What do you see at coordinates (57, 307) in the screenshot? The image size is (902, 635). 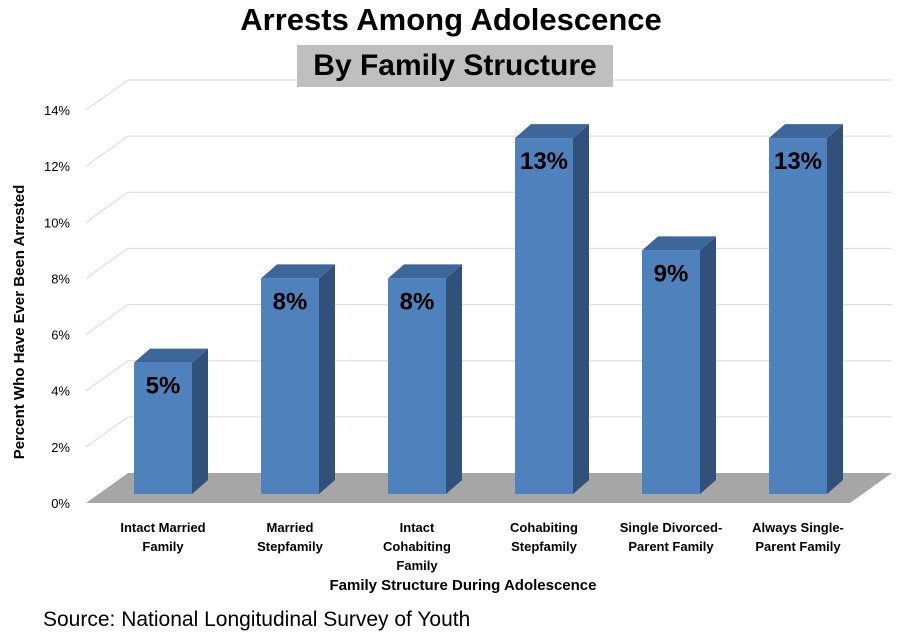 I see `y-axis-ticks: 0% 2% 4% 6% 8% 10% 12% 14%` at bounding box center [57, 307].